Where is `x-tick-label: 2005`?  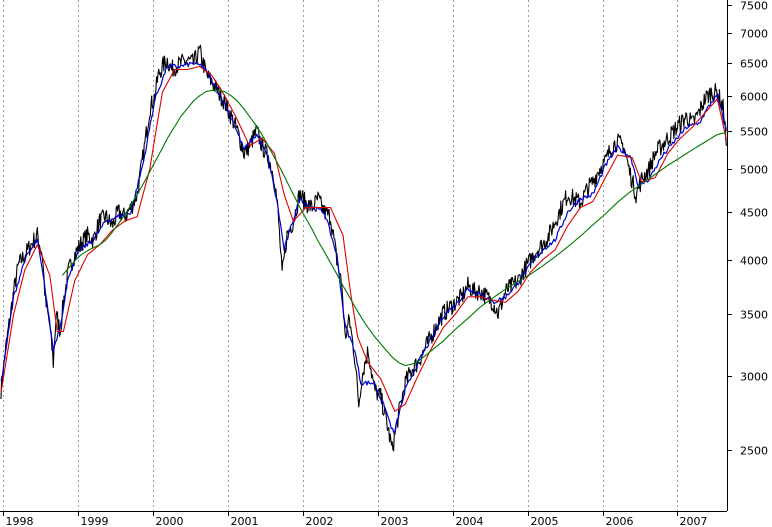
x-tick-label: 2005 is located at coordinates (545, 521).